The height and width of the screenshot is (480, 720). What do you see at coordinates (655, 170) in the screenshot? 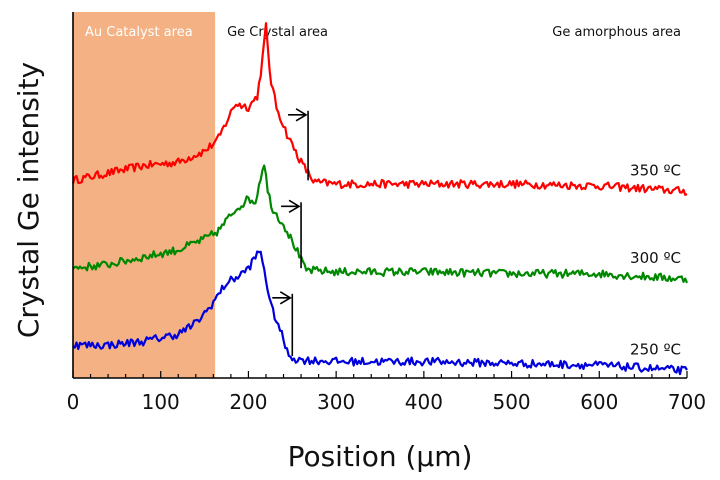
I see `series-label-0: 350 ºC` at bounding box center [655, 170].